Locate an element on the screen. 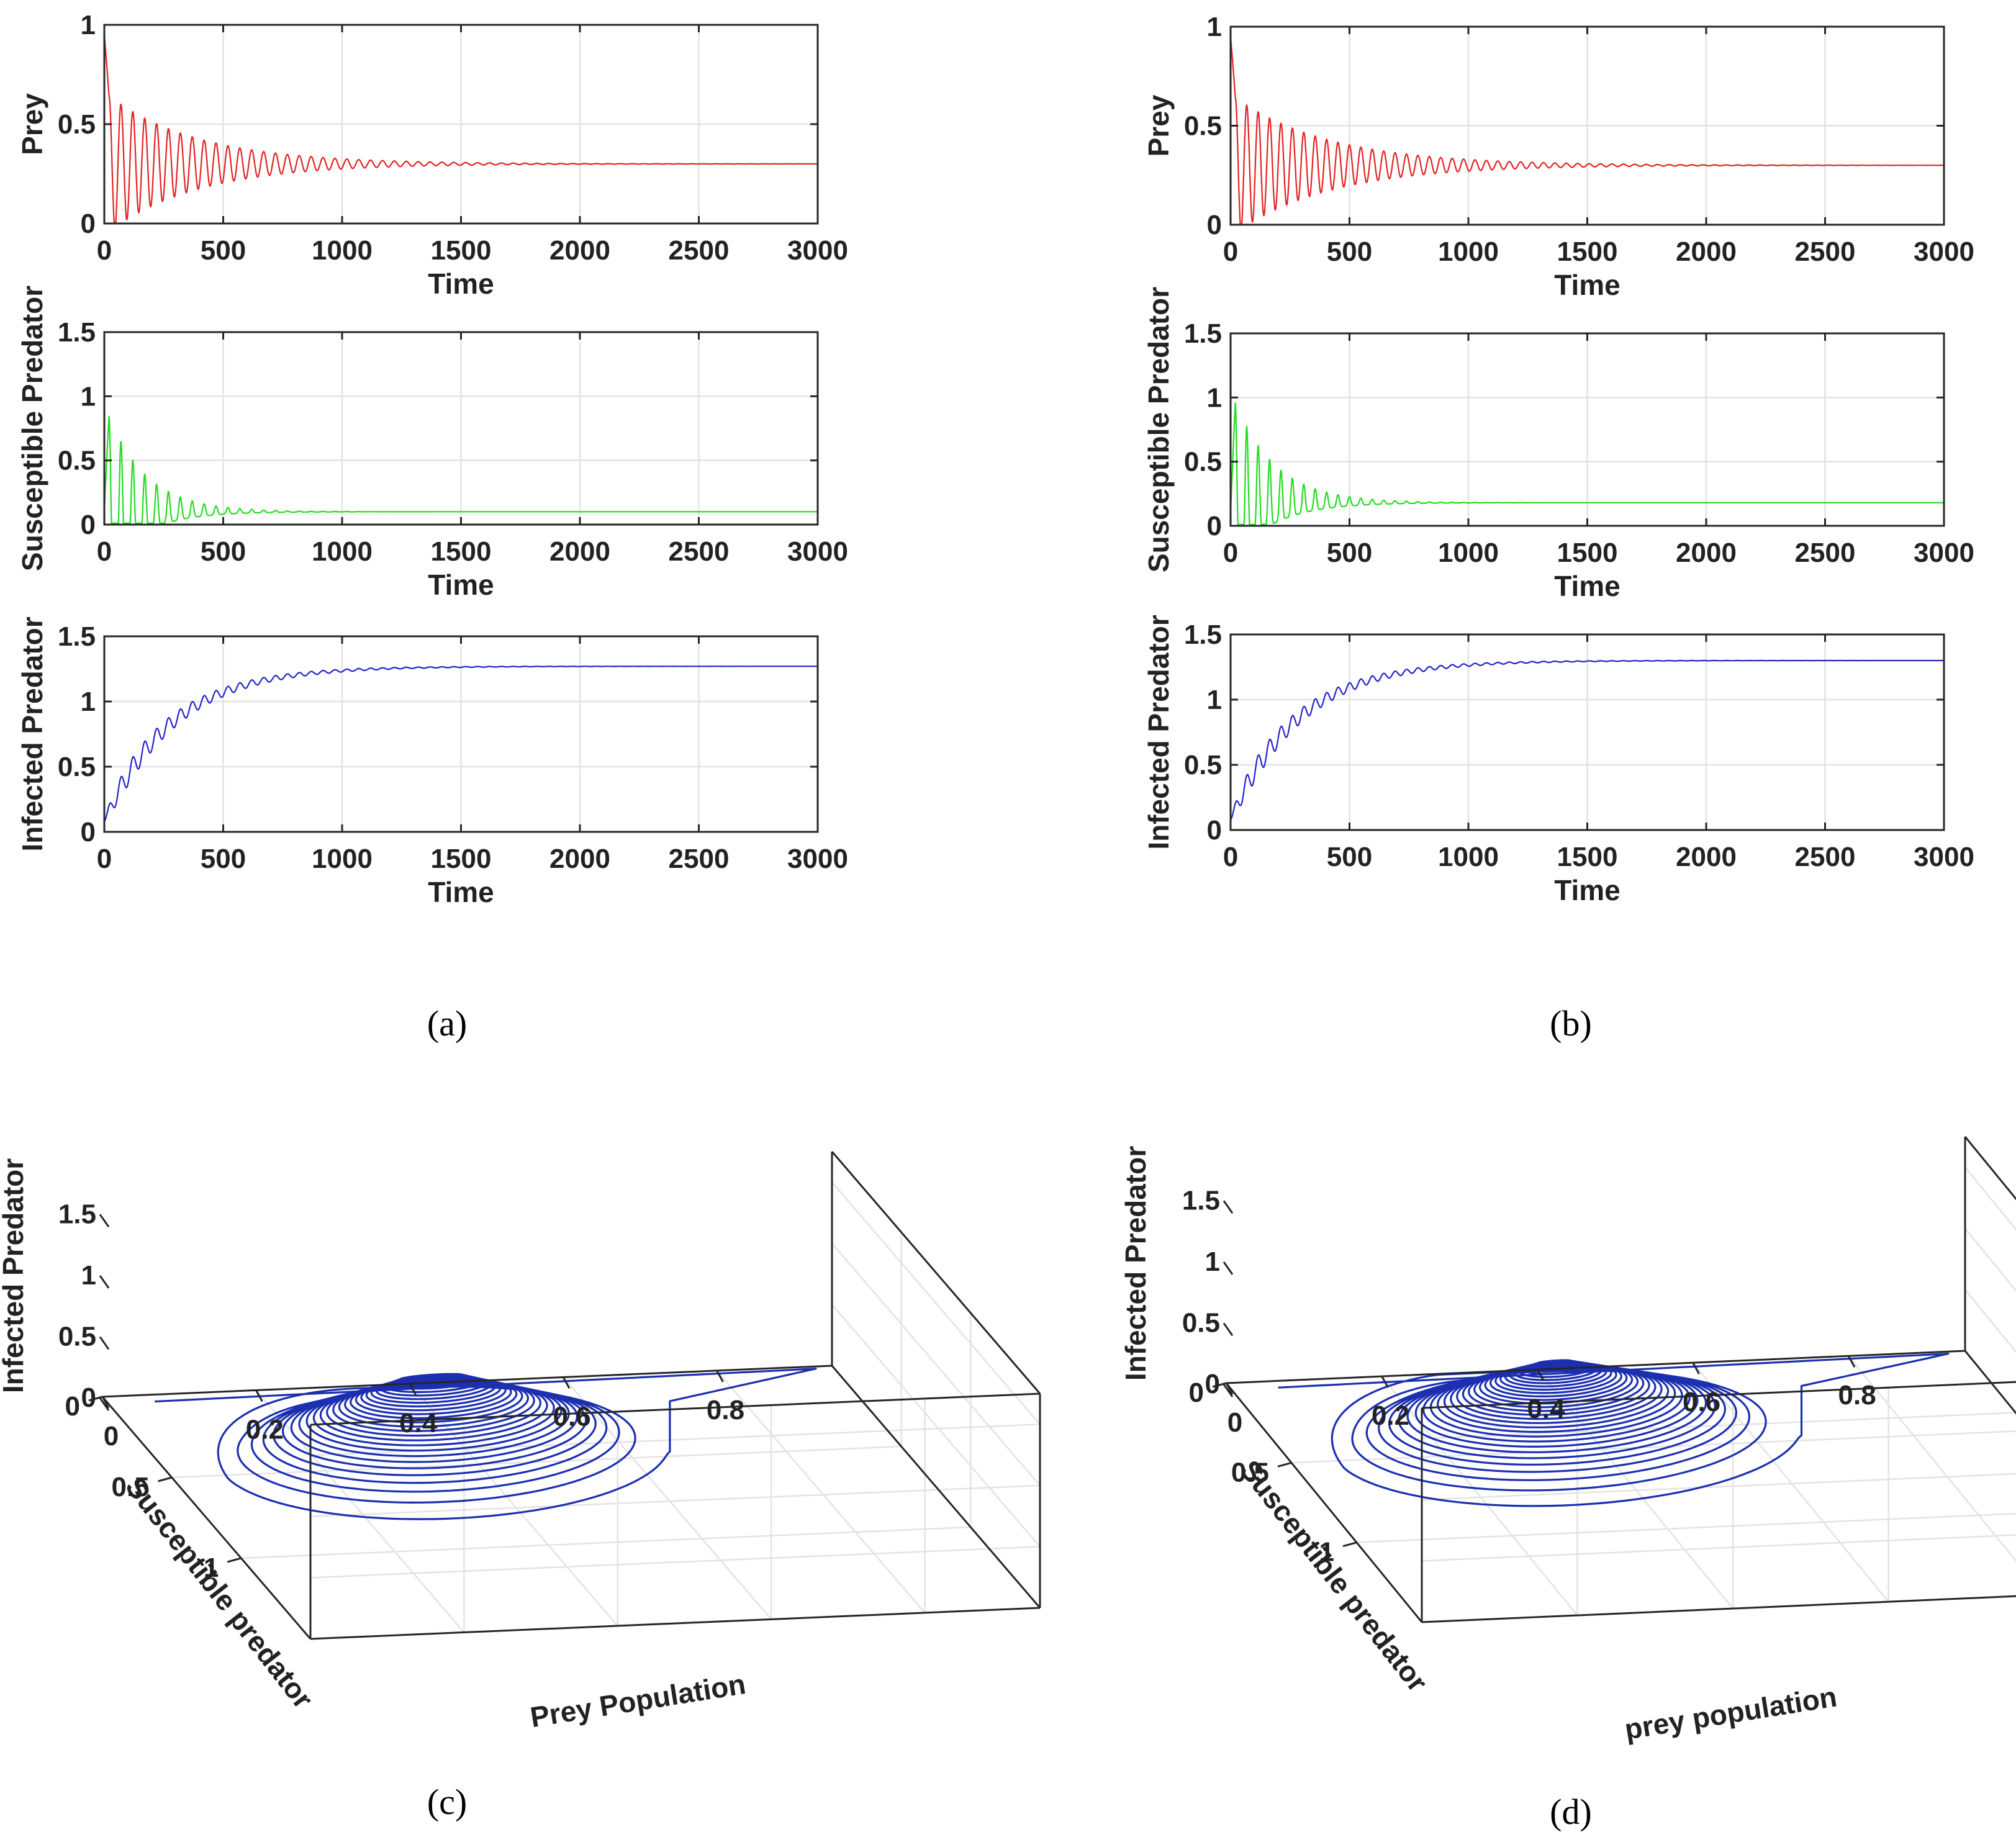 This screenshot has width=2016, height=1845. x-tick-label: 0.8 is located at coordinates (725, 1410).